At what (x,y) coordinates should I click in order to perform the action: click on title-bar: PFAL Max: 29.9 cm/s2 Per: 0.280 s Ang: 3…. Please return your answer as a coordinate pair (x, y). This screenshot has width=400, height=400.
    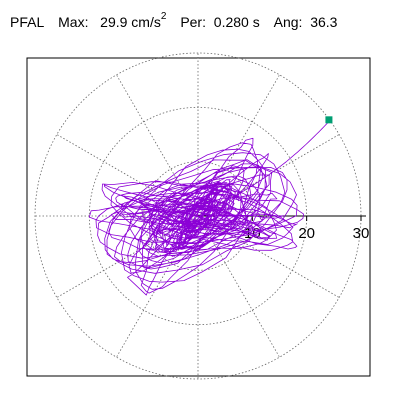
    Looking at the image, I should click on (174, 20).